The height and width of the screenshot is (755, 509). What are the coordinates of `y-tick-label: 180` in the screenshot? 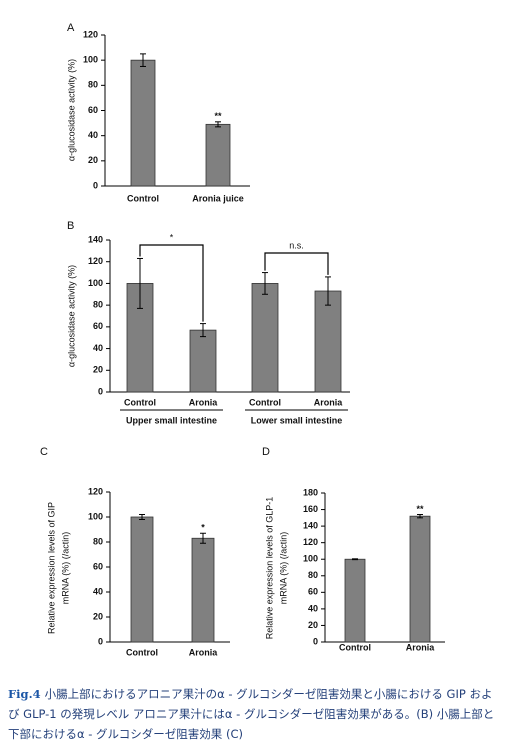 It's located at (310, 492).